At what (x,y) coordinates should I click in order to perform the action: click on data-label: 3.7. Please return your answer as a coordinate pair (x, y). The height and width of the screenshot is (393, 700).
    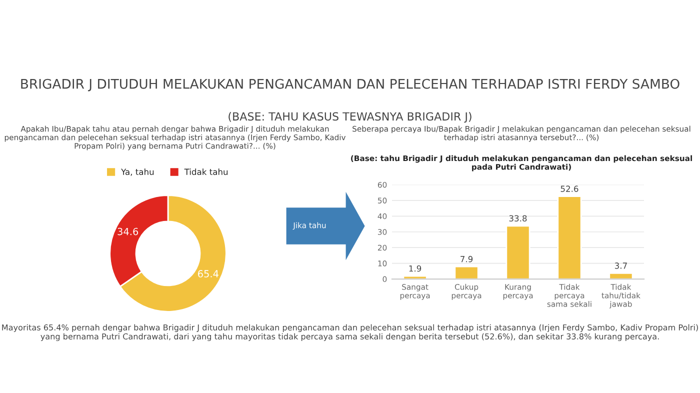
    Looking at the image, I should click on (620, 265).